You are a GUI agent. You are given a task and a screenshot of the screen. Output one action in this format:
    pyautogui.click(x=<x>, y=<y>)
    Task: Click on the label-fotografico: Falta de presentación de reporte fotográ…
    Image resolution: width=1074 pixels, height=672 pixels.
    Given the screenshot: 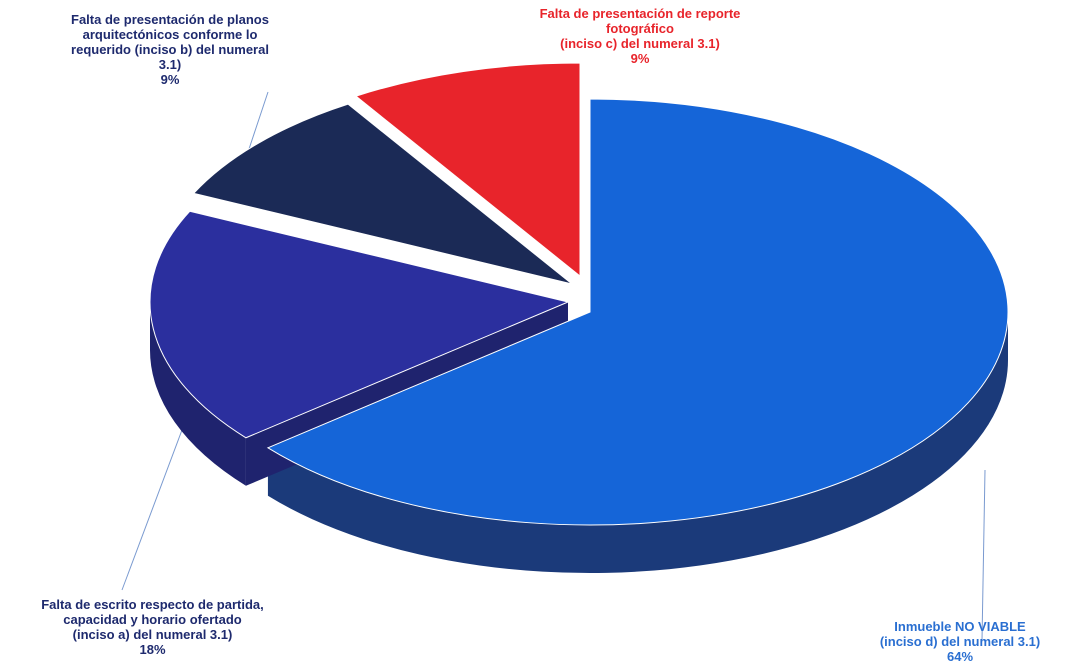 What is the action you would take?
    pyautogui.click(x=640, y=36)
    